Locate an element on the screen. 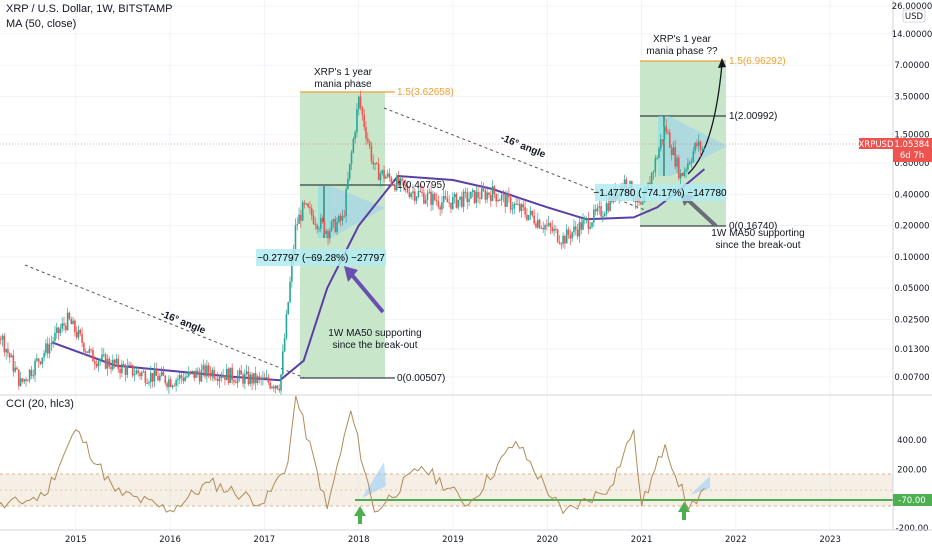 This screenshot has height=550, width=932. time-axis: 2014201520162017201820192020202120222023 is located at coordinates (466, 537).